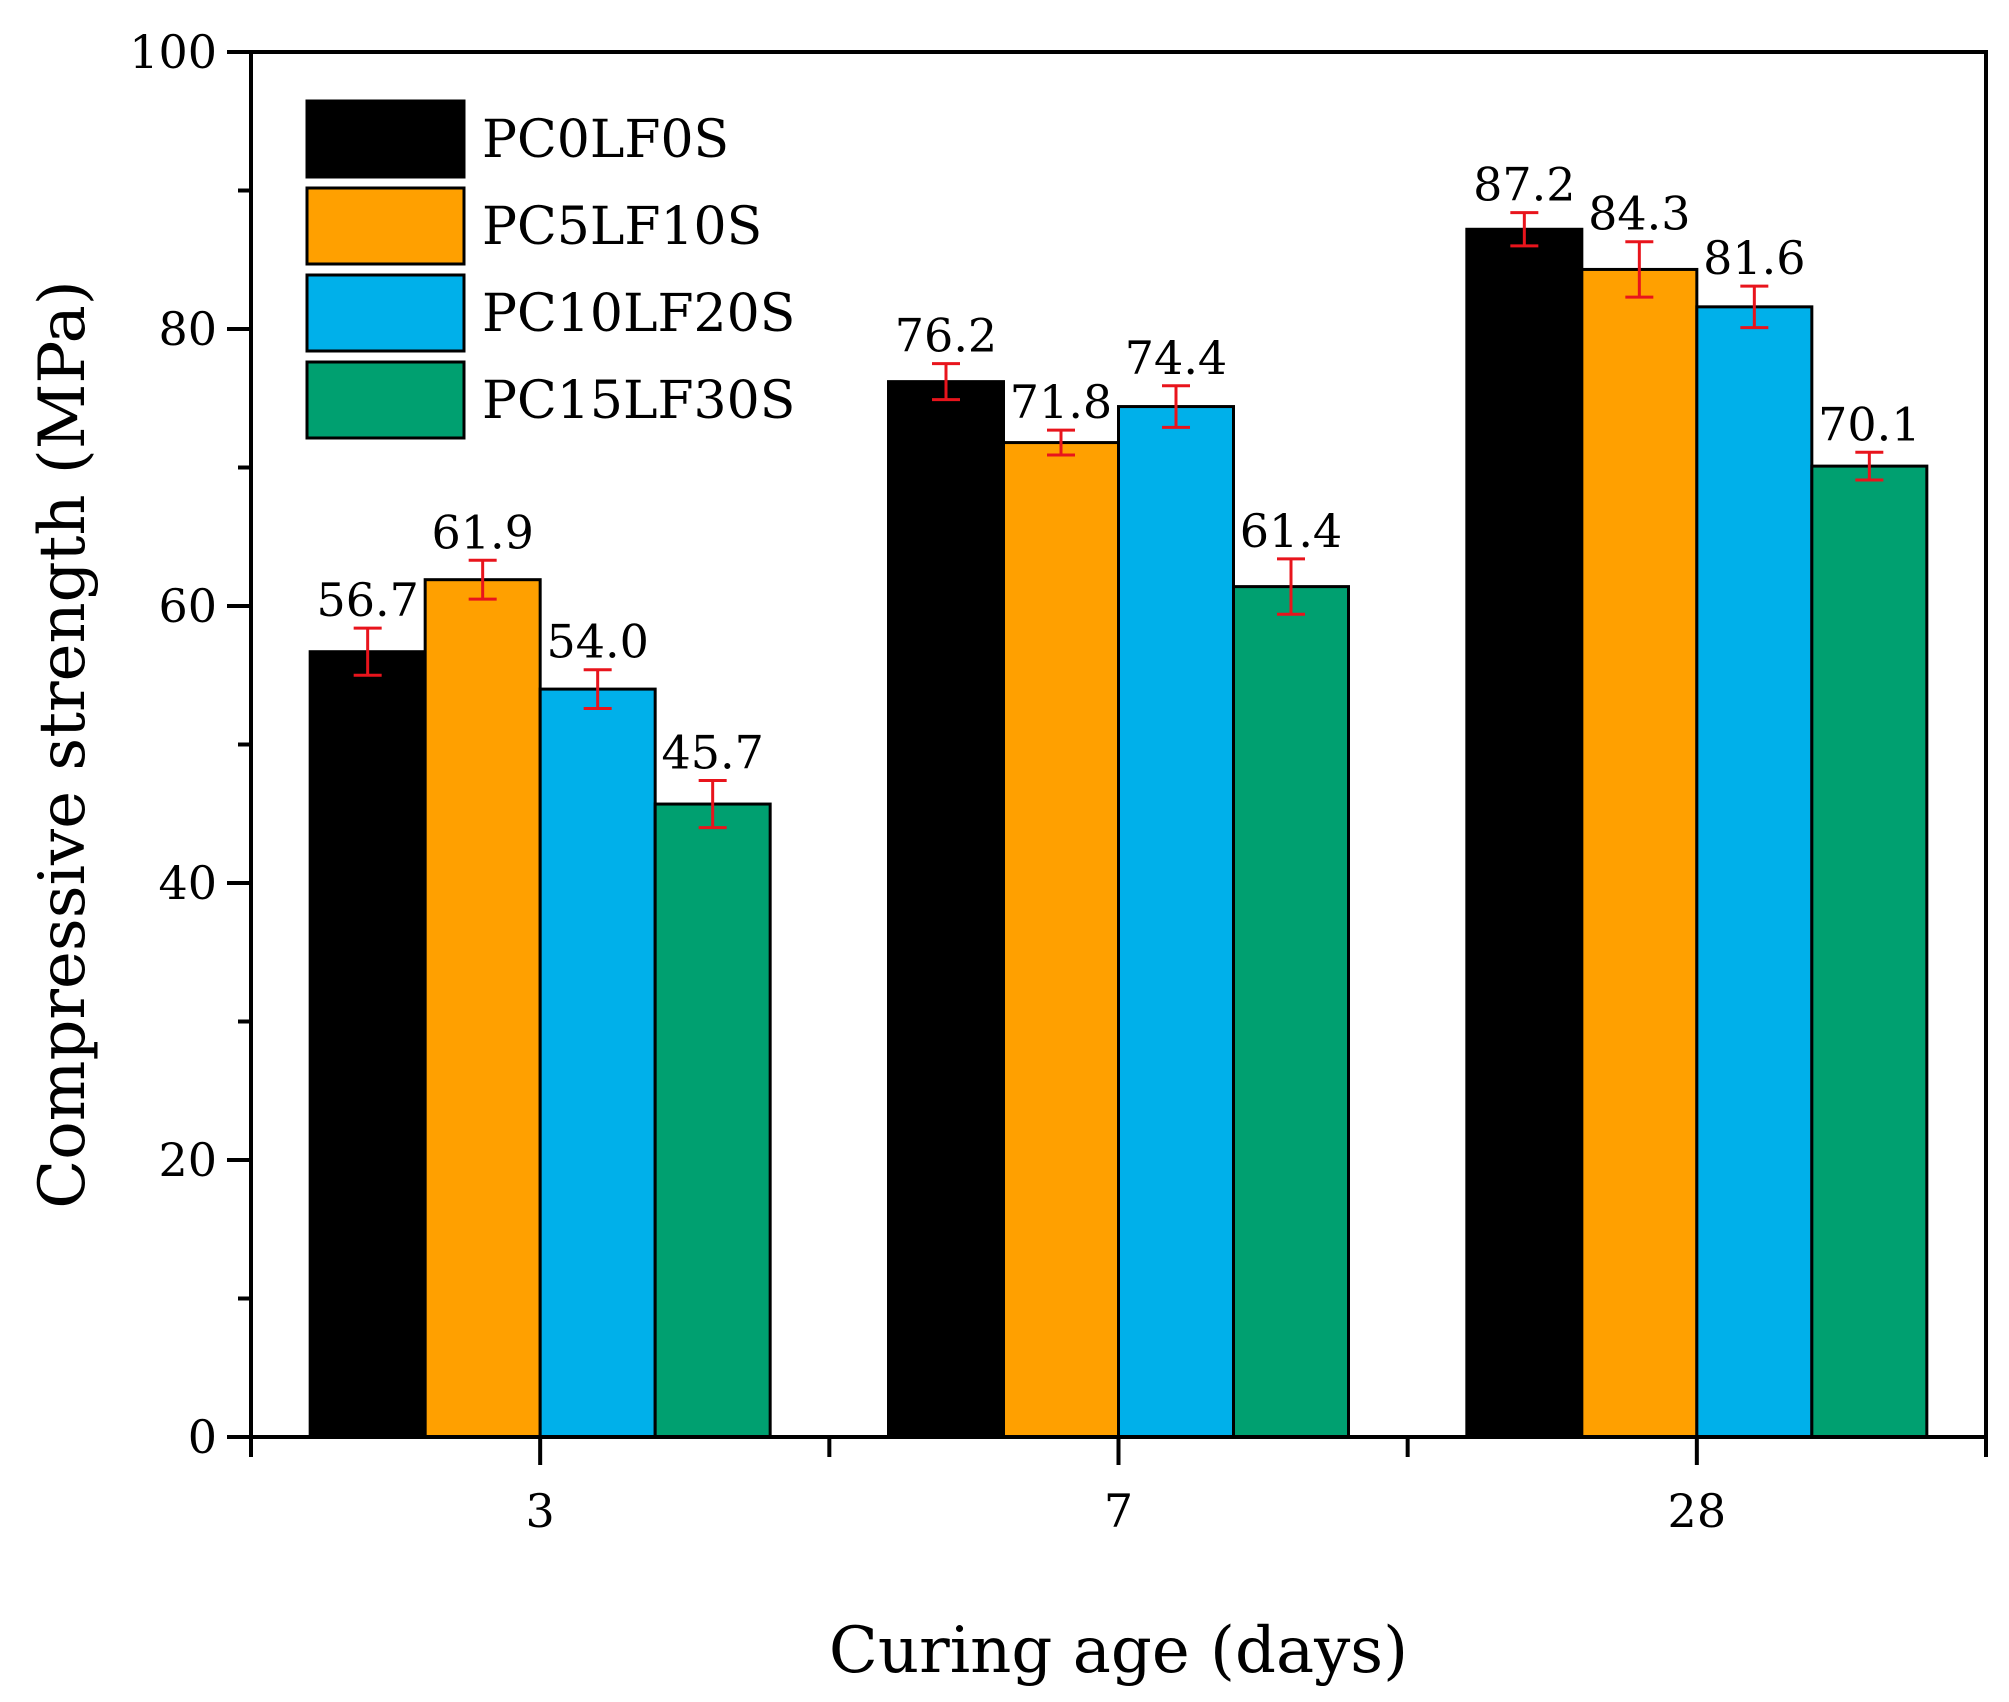  I want to click on x-axis: 3 7 28, so click(1118, 1487).